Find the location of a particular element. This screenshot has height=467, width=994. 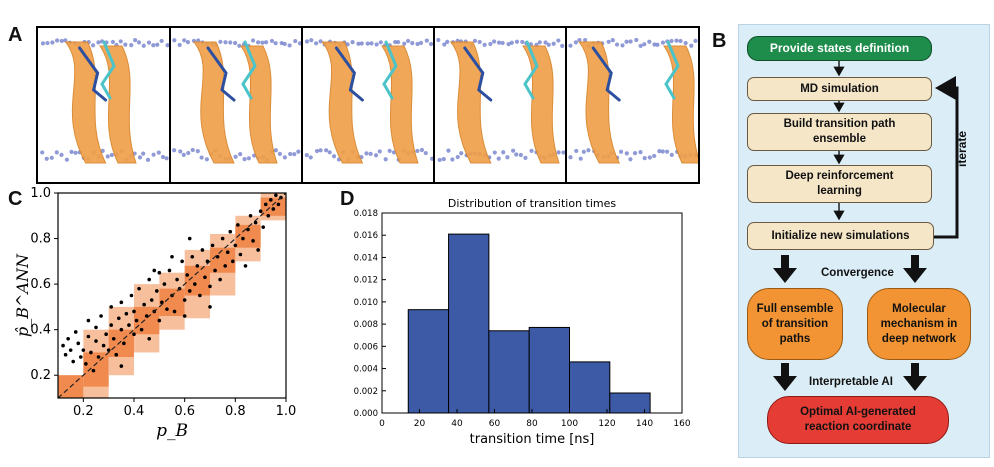

x-axis-label: p_B is located at coordinates (172, 431).